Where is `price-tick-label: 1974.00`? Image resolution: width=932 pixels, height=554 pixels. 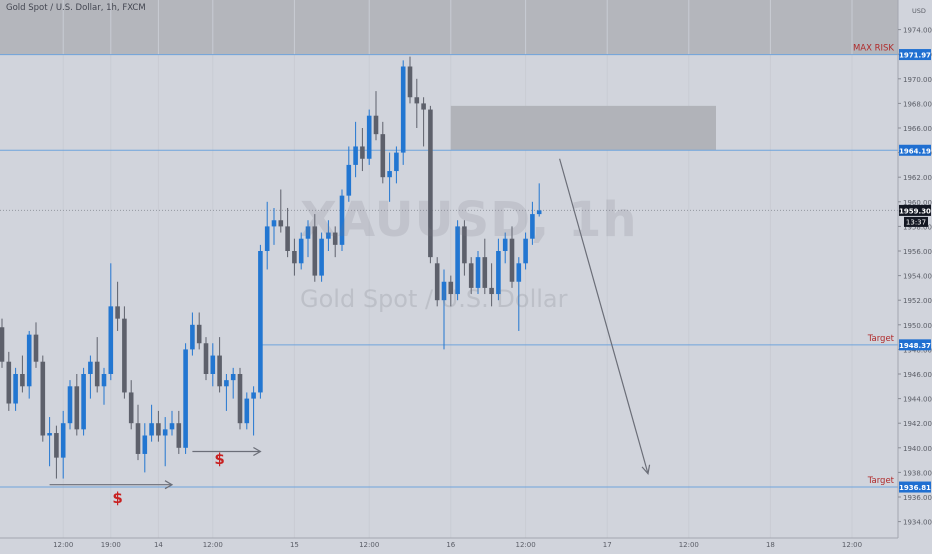
price-tick-label: 1974.00 is located at coordinates (917, 31).